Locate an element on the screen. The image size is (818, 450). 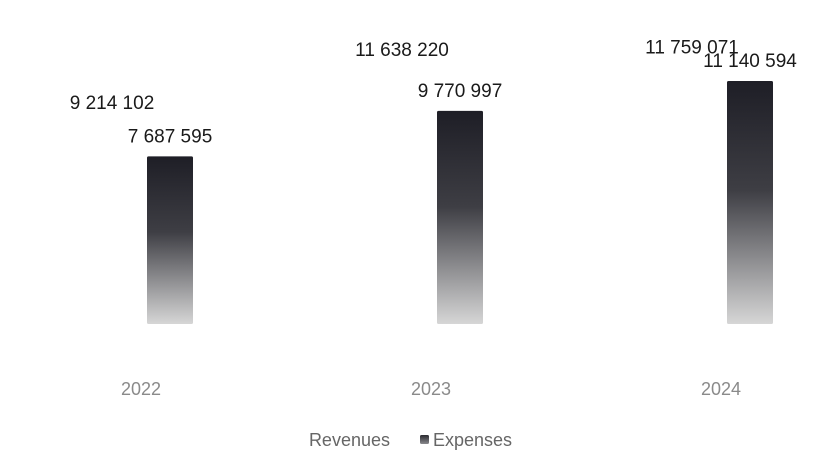
bar-revenues-2023 is located at coordinates (402, 197).